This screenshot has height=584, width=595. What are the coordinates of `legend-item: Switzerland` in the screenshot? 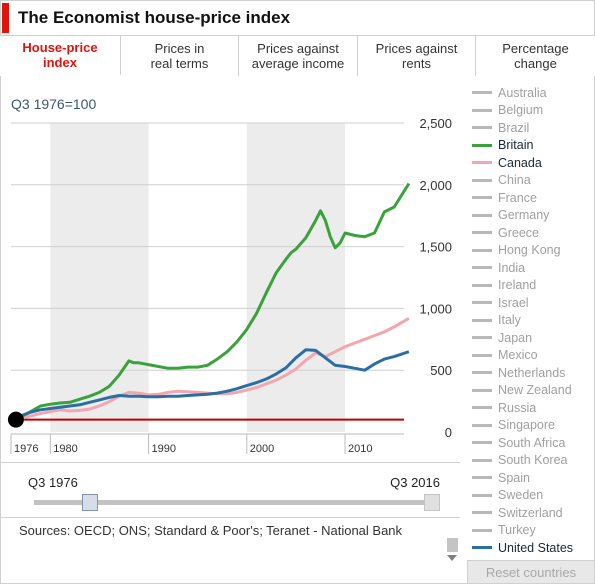 It's located at (531, 512).